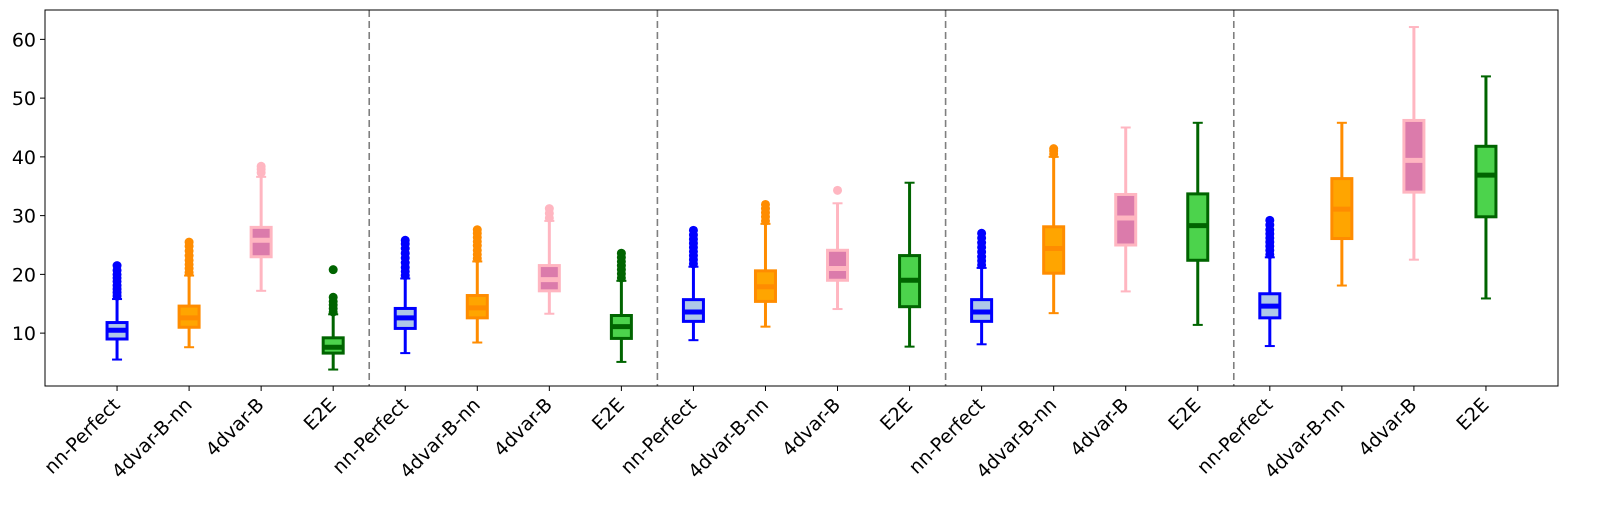  Describe the element at coordinates (24, 275) in the screenshot. I see `y-tick-label: 20` at that location.